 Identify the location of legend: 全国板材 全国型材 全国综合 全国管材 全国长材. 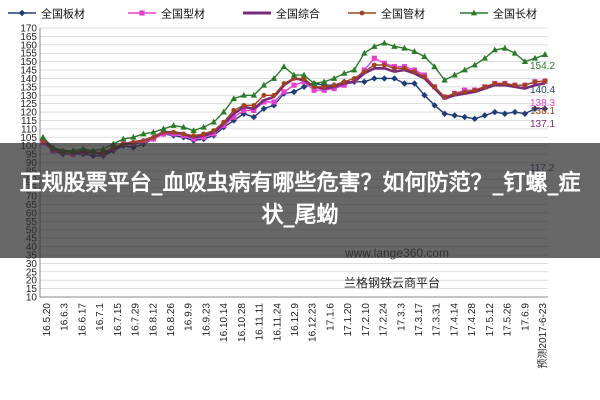
(272, 14).